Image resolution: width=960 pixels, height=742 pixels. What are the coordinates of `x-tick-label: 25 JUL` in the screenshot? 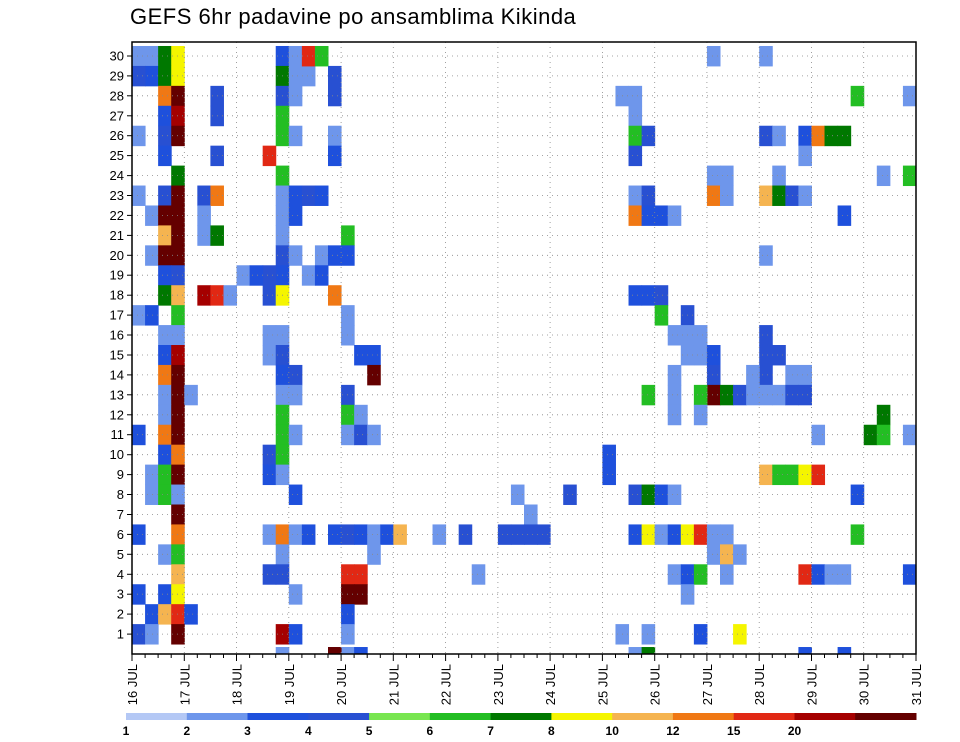 It's located at (602, 684).